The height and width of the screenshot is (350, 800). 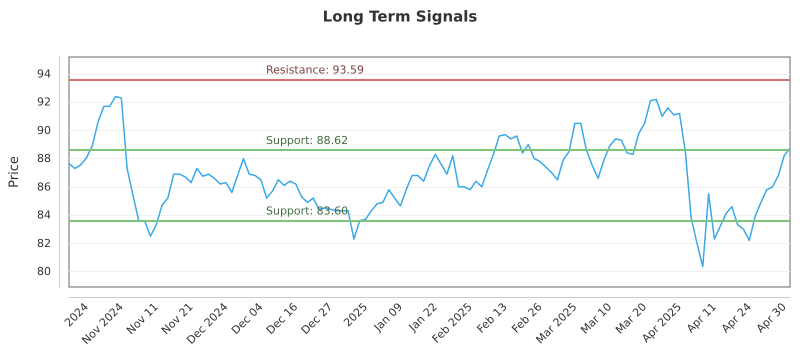 I want to click on y-tick-label: 84, so click(x=44, y=215).